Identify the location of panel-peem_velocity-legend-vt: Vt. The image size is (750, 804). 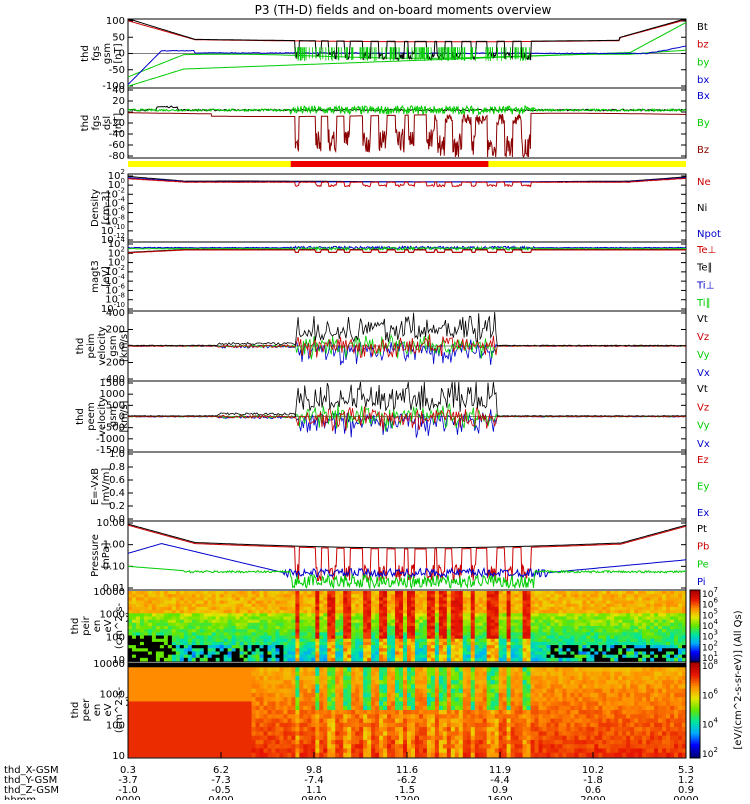
(702, 389).